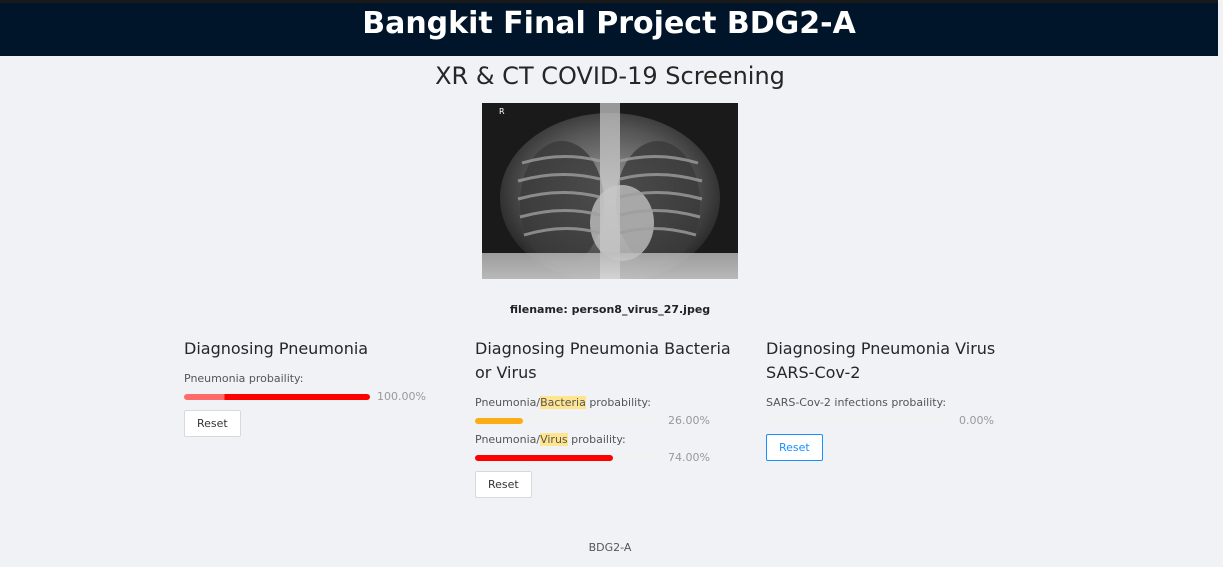 This screenshot has height=567, width=1223. Describe the element at coordinates (563, 402) in the screenshot. I see `probability-label-bacteria: Pneumonia/Bacteria probability:` at that location.